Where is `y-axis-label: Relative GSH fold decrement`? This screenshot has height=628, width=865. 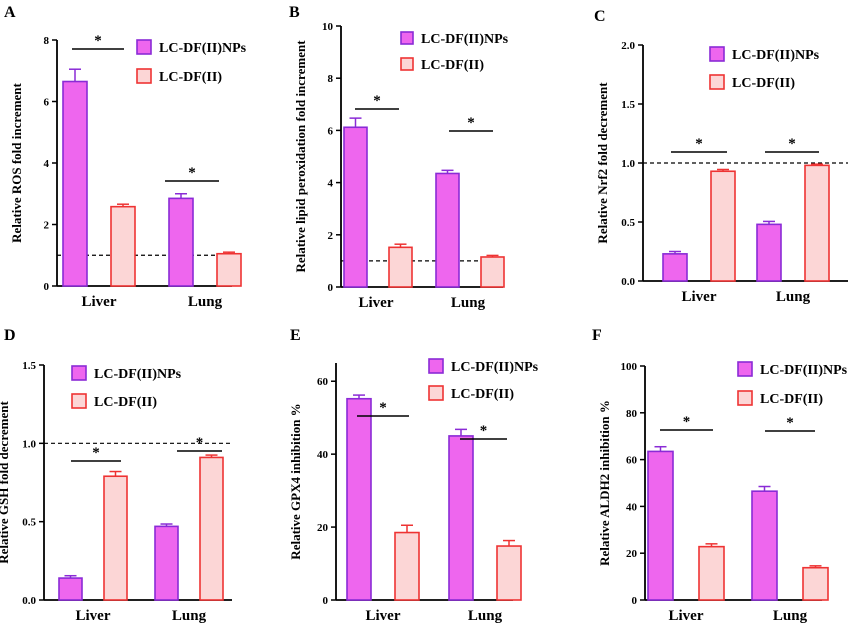 y-axis-label: Relative GSH fold decrement is located at coordinates (5, 482).